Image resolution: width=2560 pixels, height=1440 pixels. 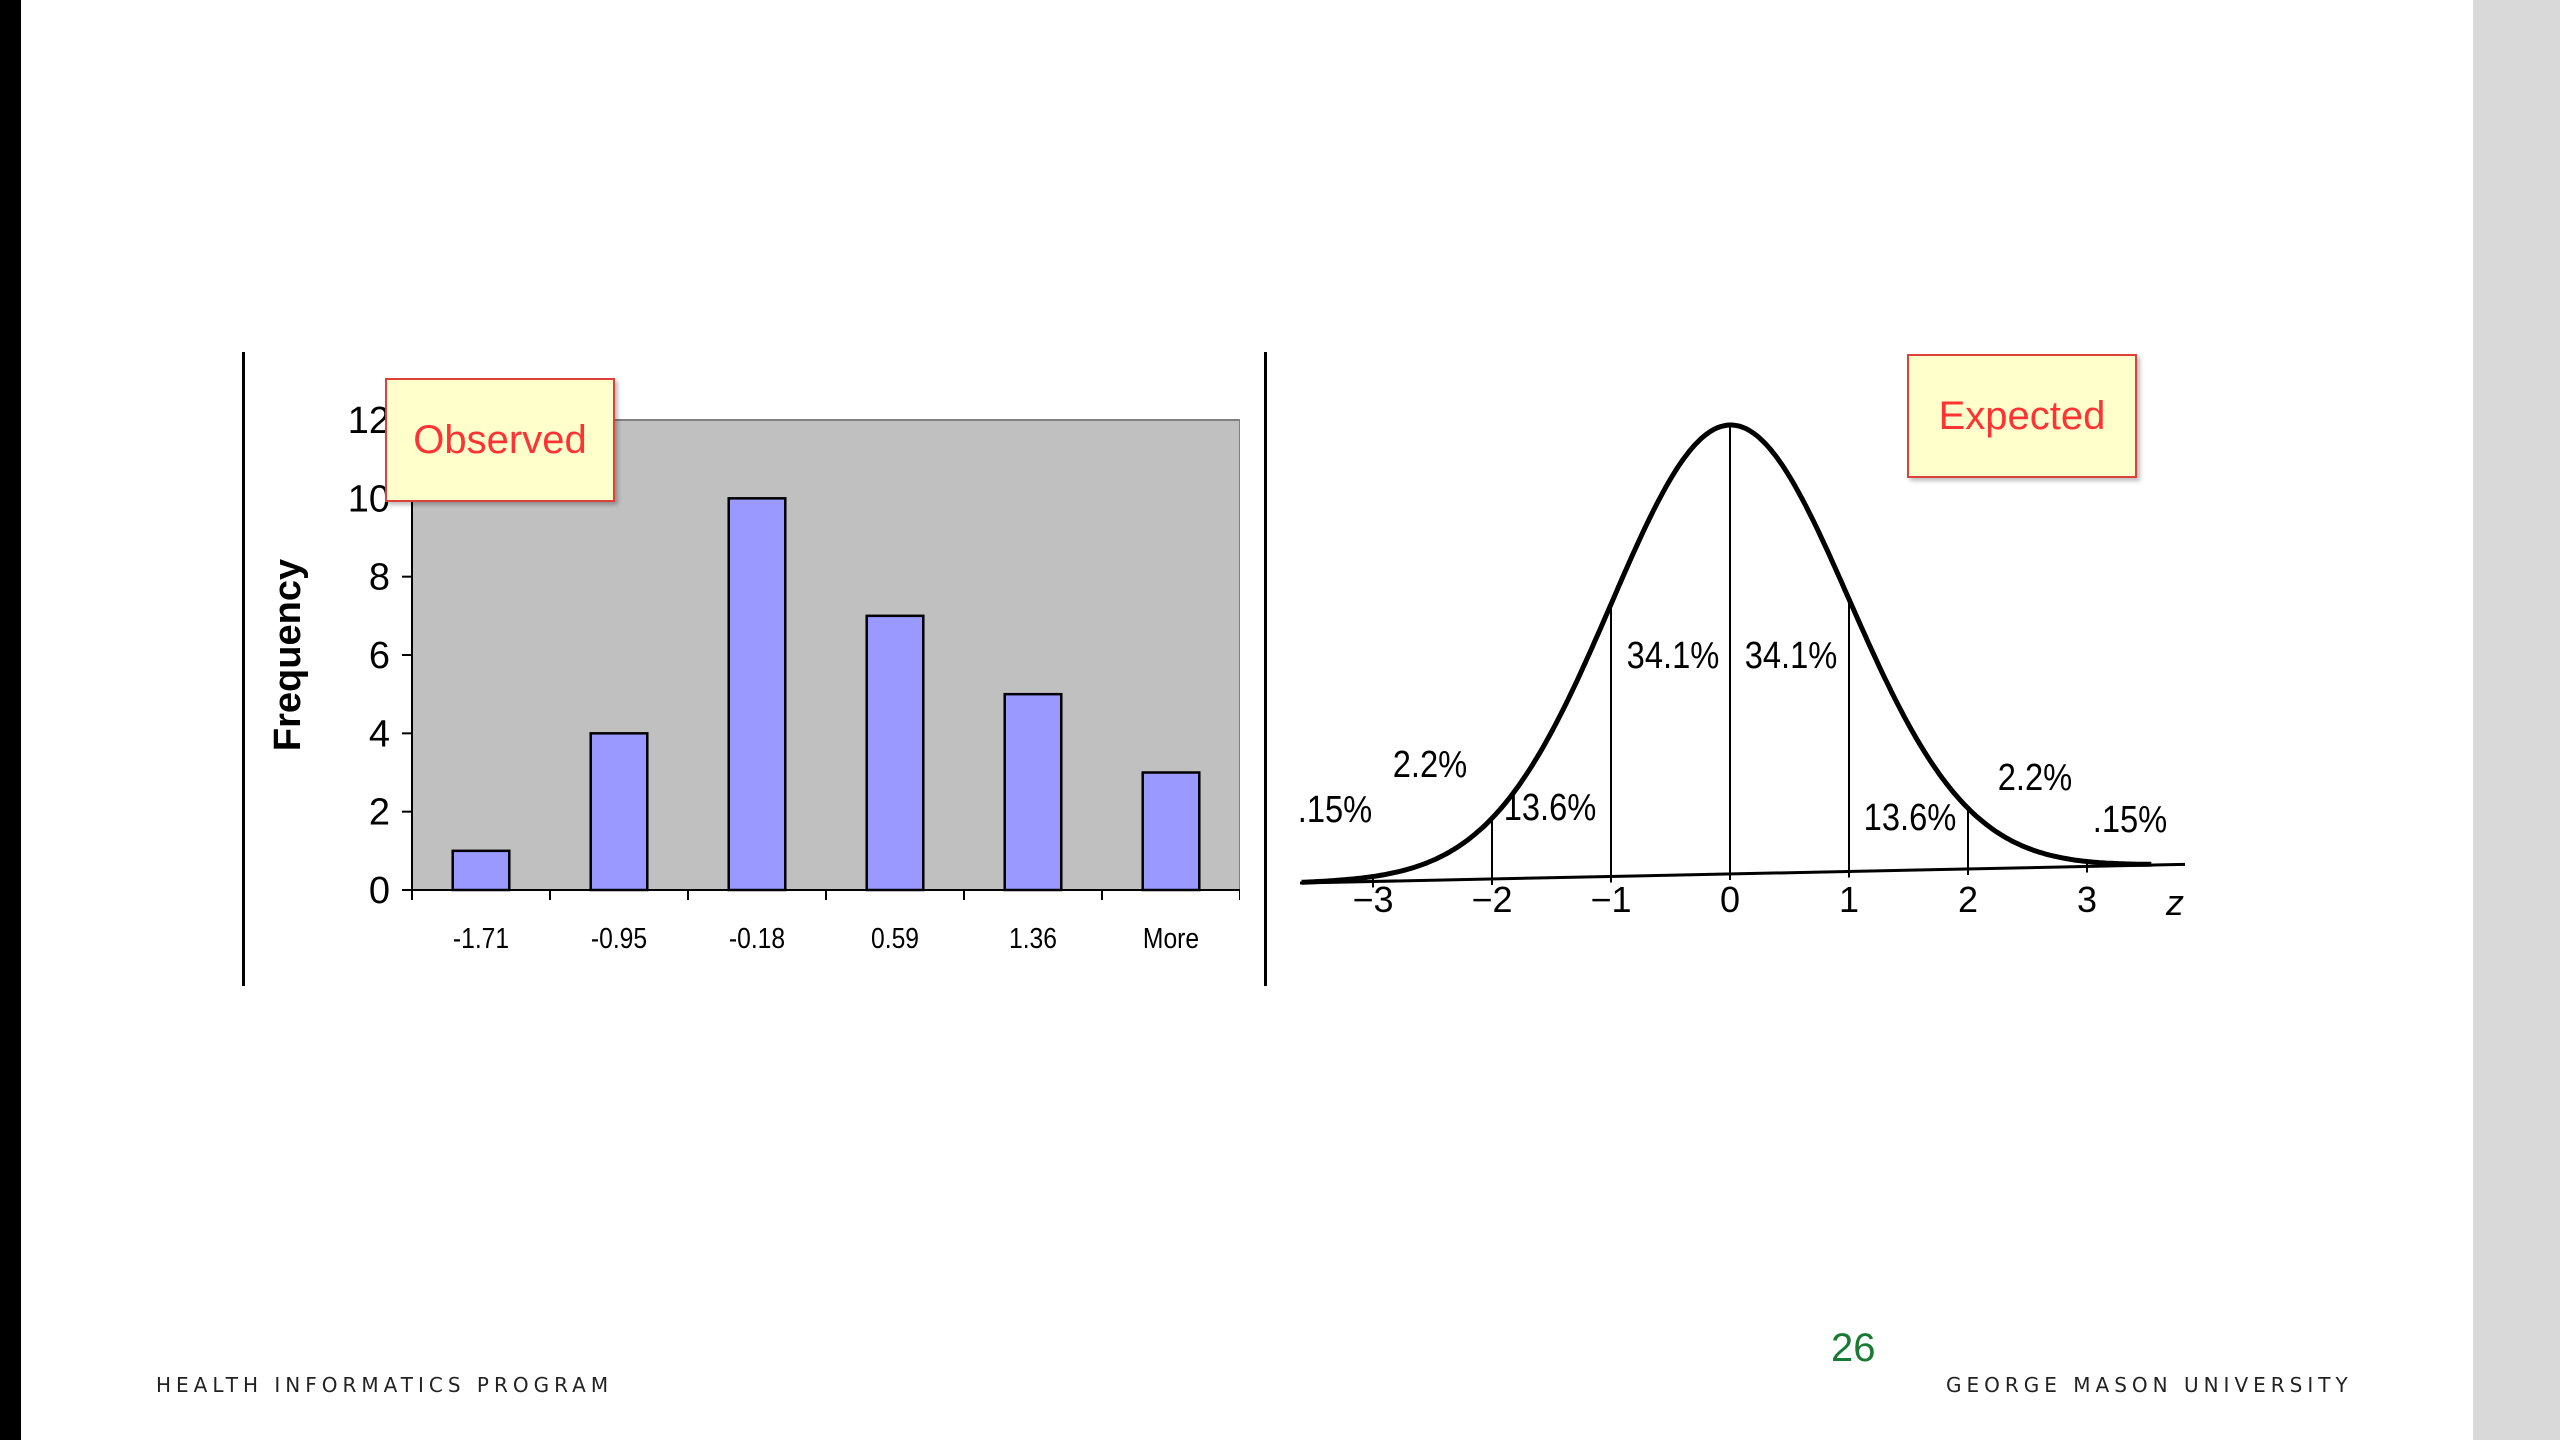 I want to click on z-tick-label: 2, so click(x=1968, y=899).